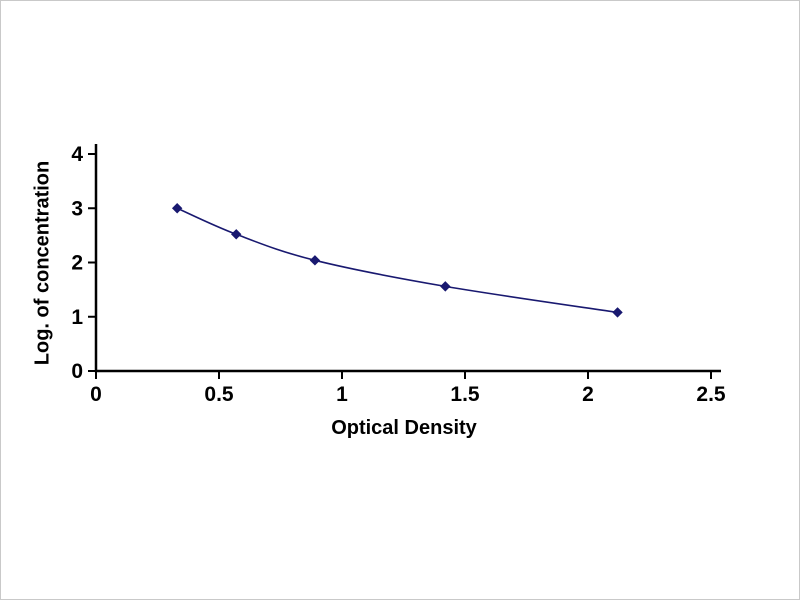  I want to click on x-tick-label: 1.5, so click(465, 394).